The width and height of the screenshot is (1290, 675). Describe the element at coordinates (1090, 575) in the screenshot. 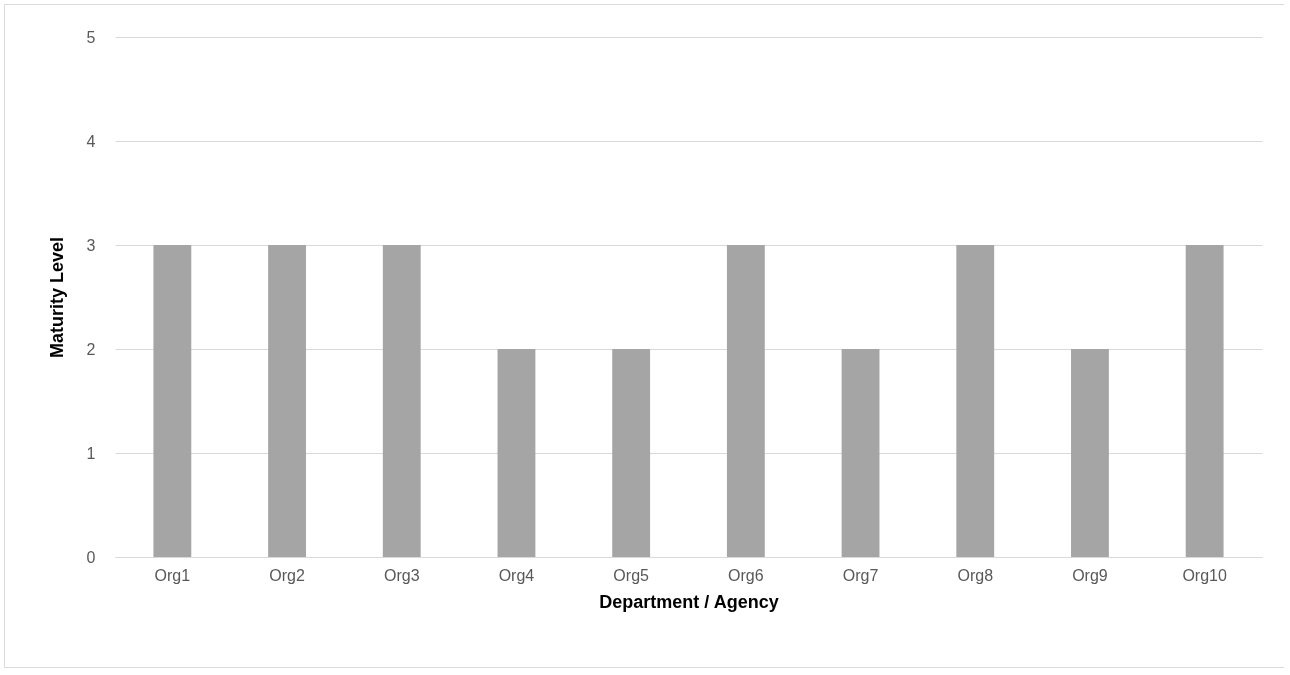

I see `x-tick-label: Org9` at that location.